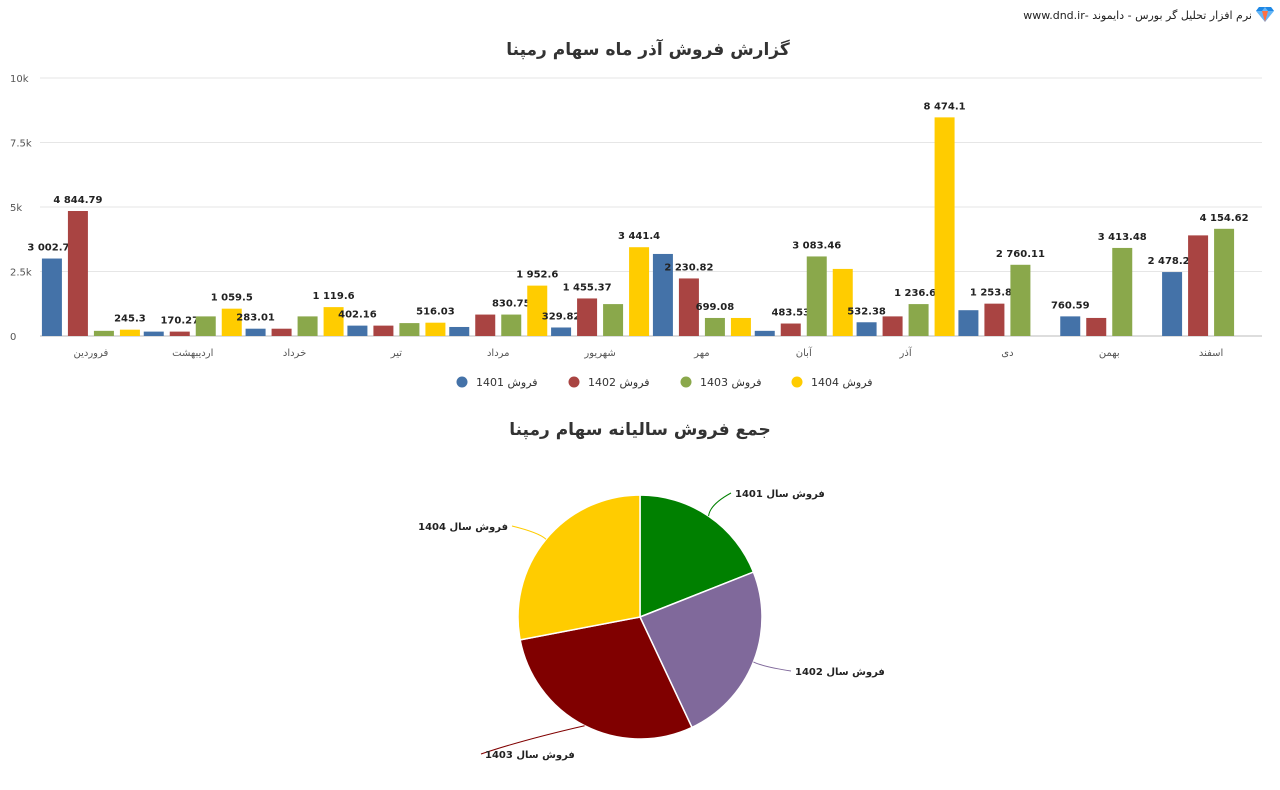  What do you see at coordinates (918, 293) in the screenshot?
I see `data-label: 1 236.69` at bounding box center [918, 293].